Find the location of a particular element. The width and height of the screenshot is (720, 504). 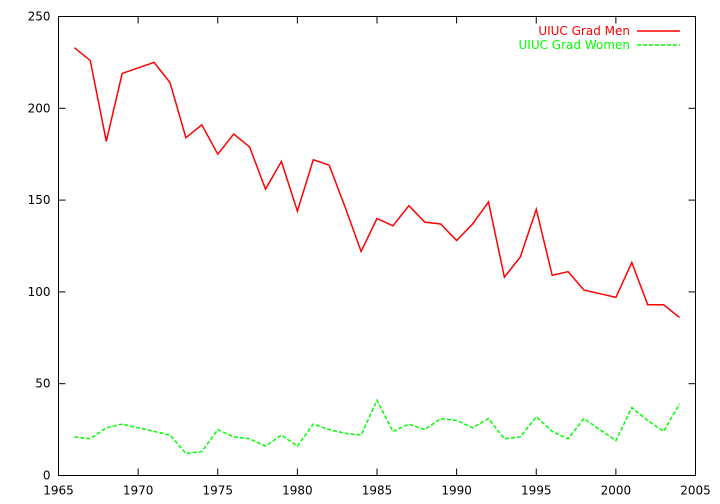

legend-label-1: UIUC Grad Men is located at coordinates (584, 31).